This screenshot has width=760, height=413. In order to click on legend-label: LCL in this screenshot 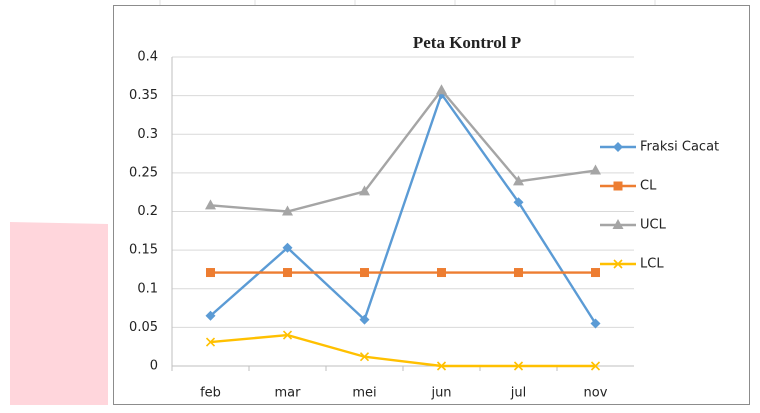, I will do `click(652, 264)`.